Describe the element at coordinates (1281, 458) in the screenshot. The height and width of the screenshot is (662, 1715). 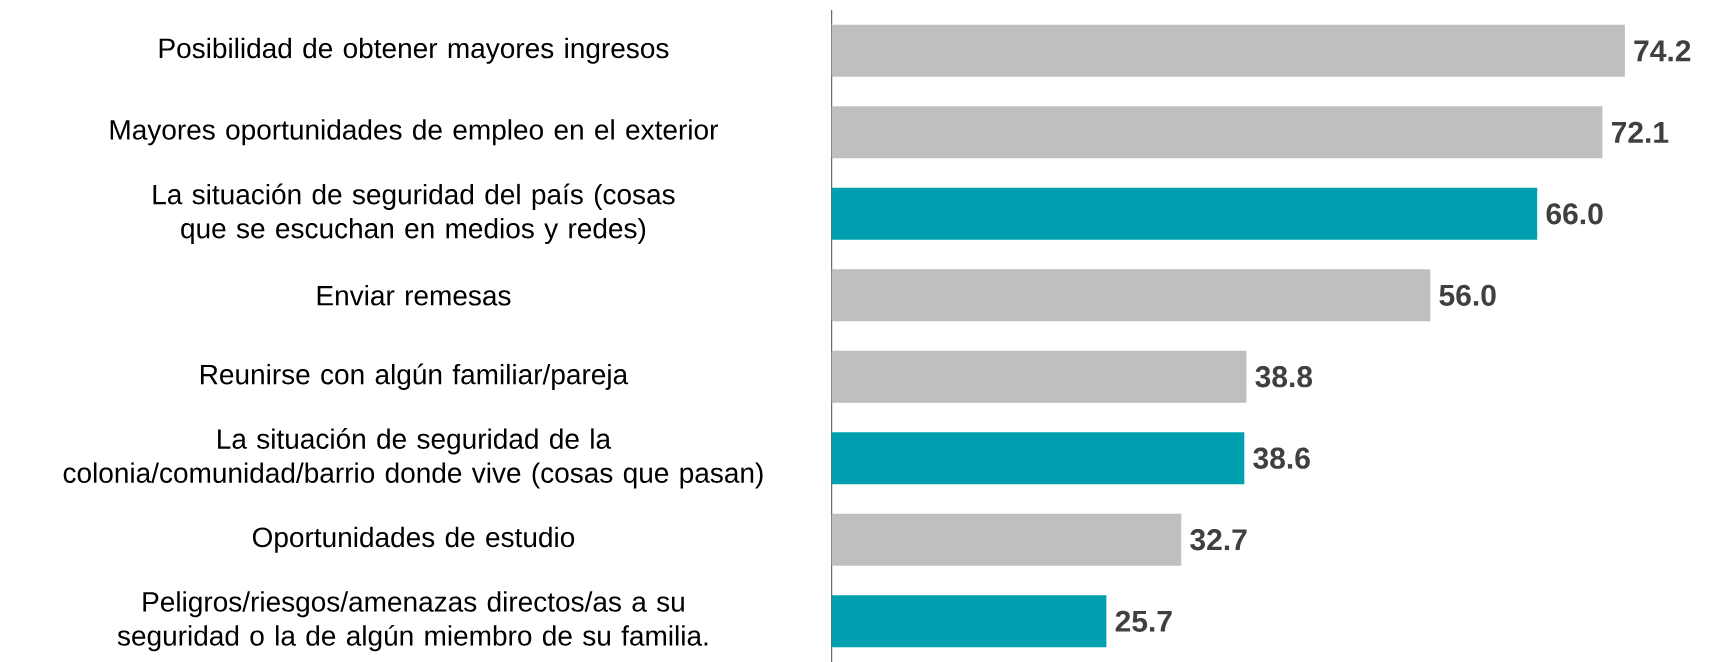
I see `data-label: 38.6` at that location.